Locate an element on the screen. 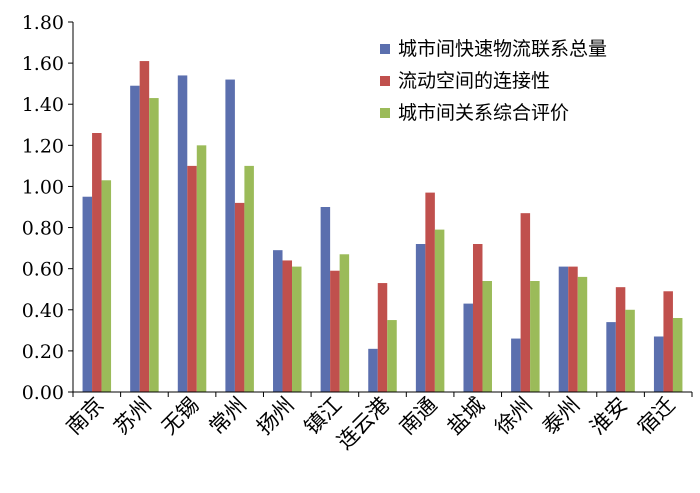 The image size is (700, 493). x-tick-label: 盐城 is located at coordinates (466, 416).